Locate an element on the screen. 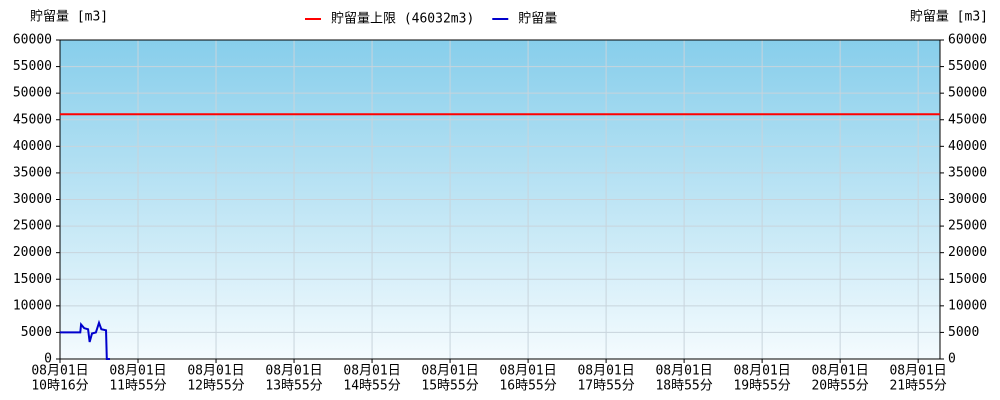 Image resolution: width=1000 pixels, height=400 pixels. x-tick-label: 21時55分 is located at coordinates (917, 386).